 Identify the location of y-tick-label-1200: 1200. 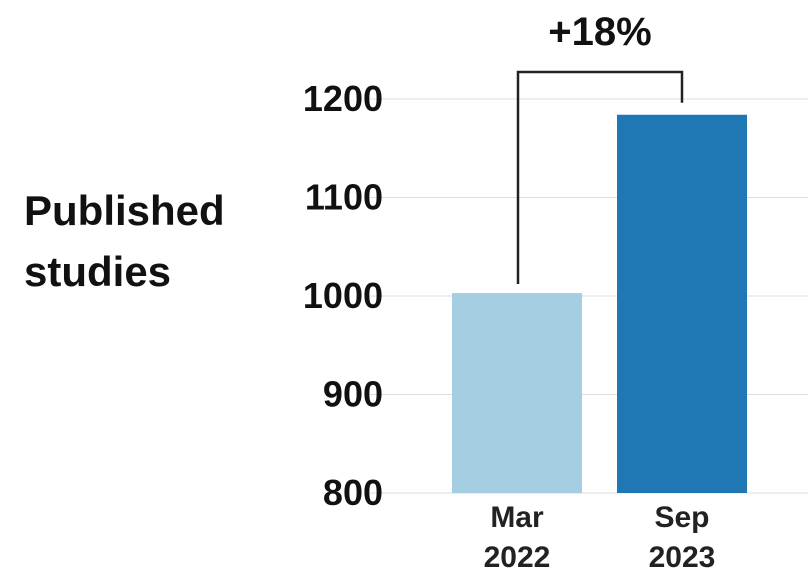
(343, 98).